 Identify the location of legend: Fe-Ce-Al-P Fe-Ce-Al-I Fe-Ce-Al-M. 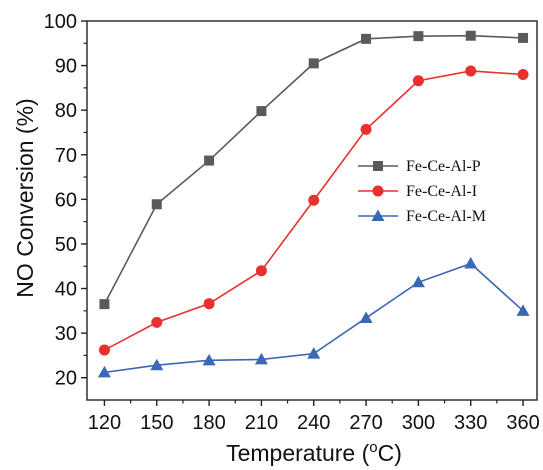
(422, 191).